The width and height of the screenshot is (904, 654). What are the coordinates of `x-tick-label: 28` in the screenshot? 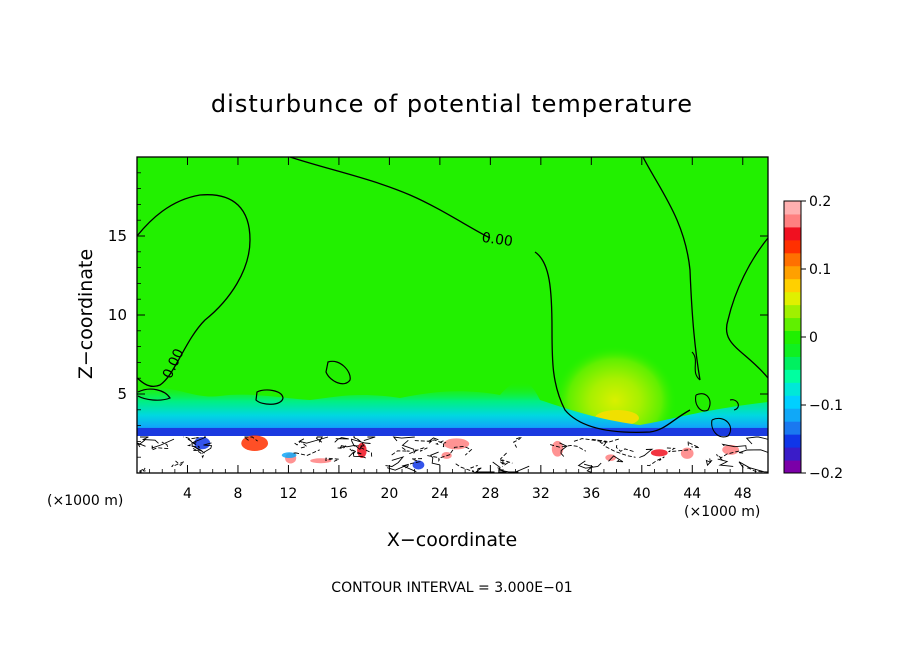 It's located at (490, 494).